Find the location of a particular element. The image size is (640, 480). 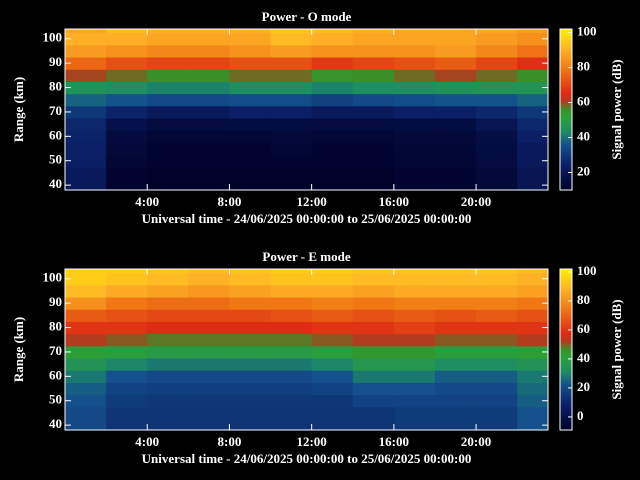

x-tick-label: 20:00 is located at coordinates (476, 441).